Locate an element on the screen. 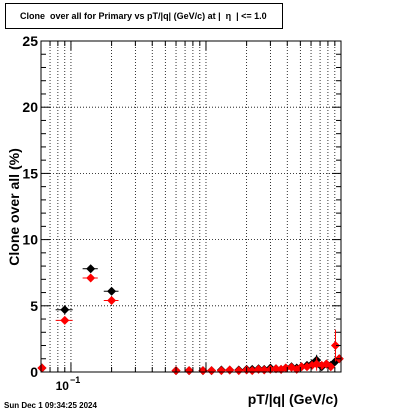 This screenshot has width=400, height=414. y-tick-label: 10 is located at coordinates (30, 240).